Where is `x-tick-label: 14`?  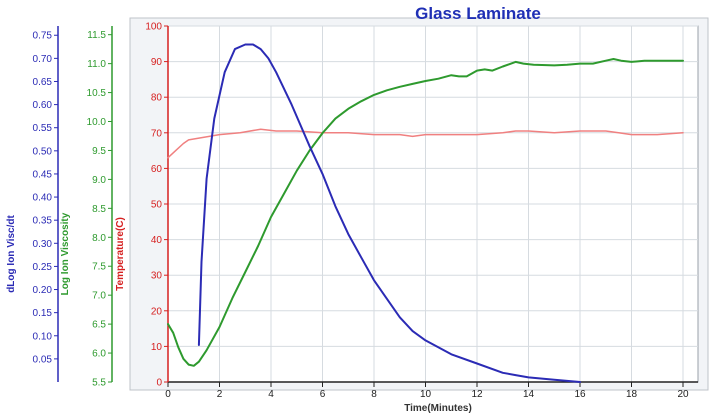
x-tick-label: 14 is located at coordinates (529, 394).